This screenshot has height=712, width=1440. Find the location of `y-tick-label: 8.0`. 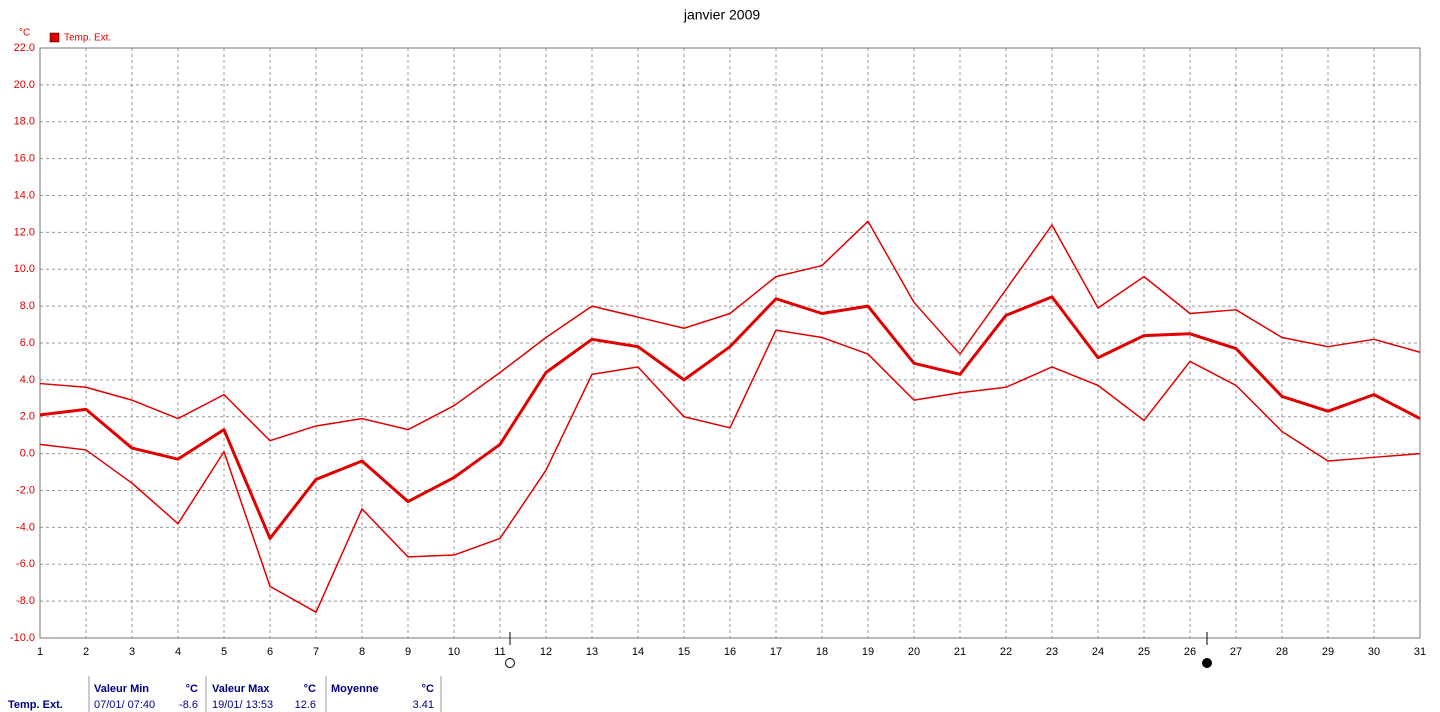

y-tick-label: 8.0 is located at coordinates (27, 306).